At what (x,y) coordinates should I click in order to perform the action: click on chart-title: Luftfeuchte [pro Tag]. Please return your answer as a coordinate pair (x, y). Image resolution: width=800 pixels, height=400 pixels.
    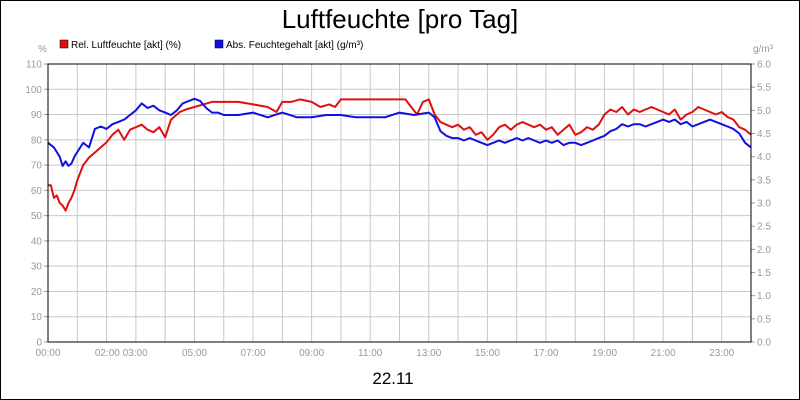
    Looking at the image, I should click on (400, 19).